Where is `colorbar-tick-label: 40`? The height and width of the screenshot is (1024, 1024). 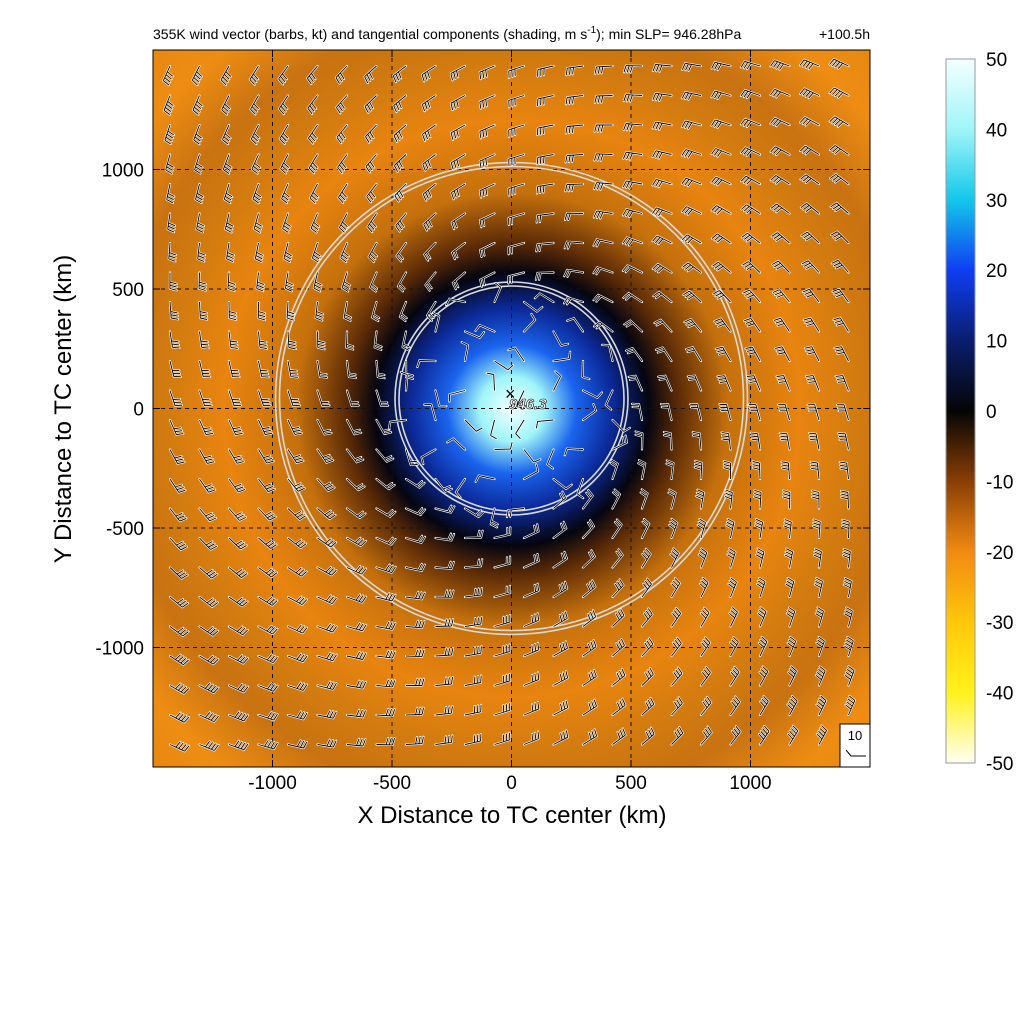
colorbar-tick-label: 40 is located at coordinates (996, 130).